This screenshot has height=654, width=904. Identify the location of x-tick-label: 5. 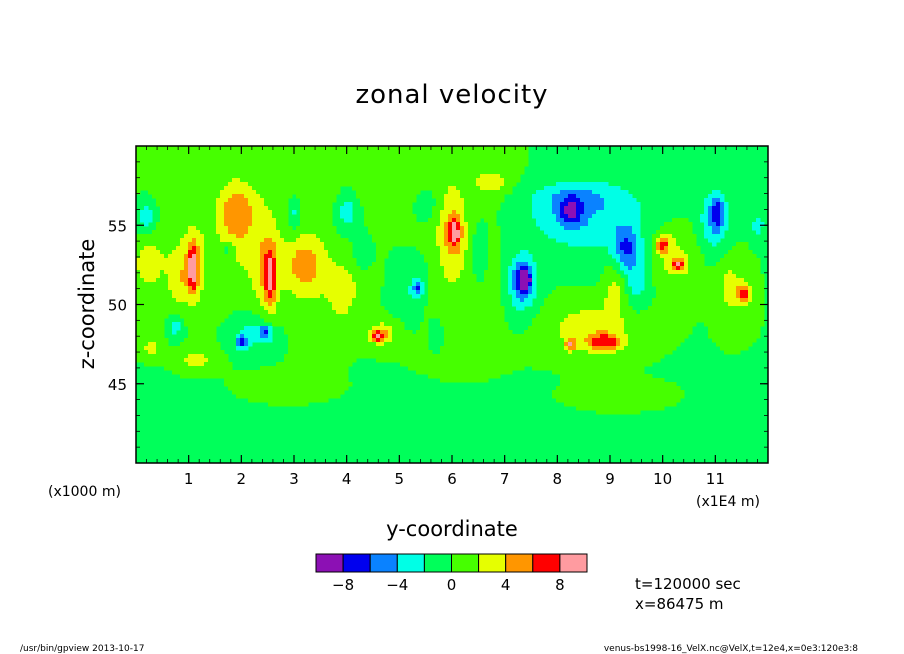
(400, 479).